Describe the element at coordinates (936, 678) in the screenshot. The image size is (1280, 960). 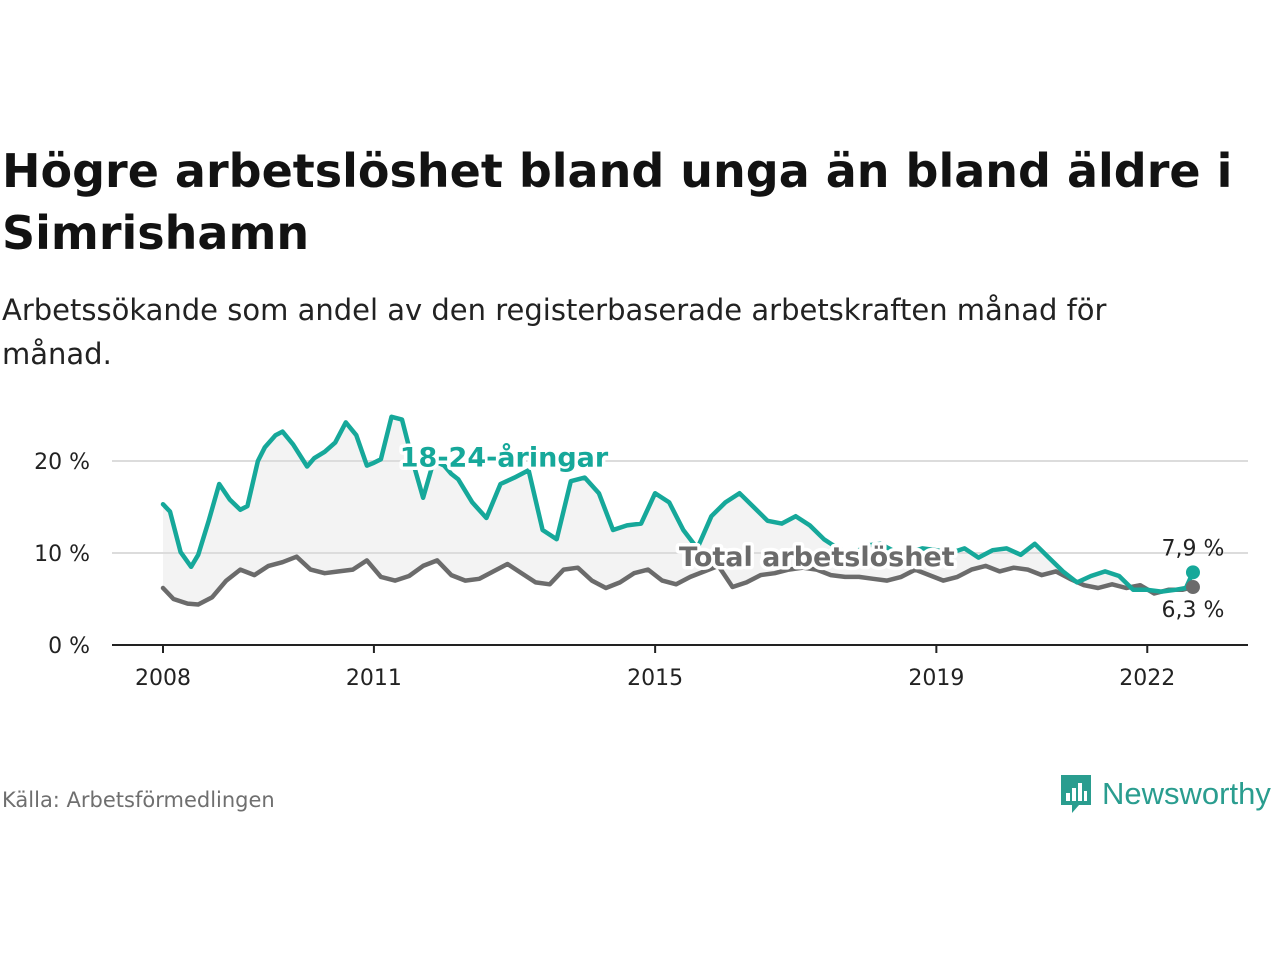
I see `x-tick-label: 2019` at that location.